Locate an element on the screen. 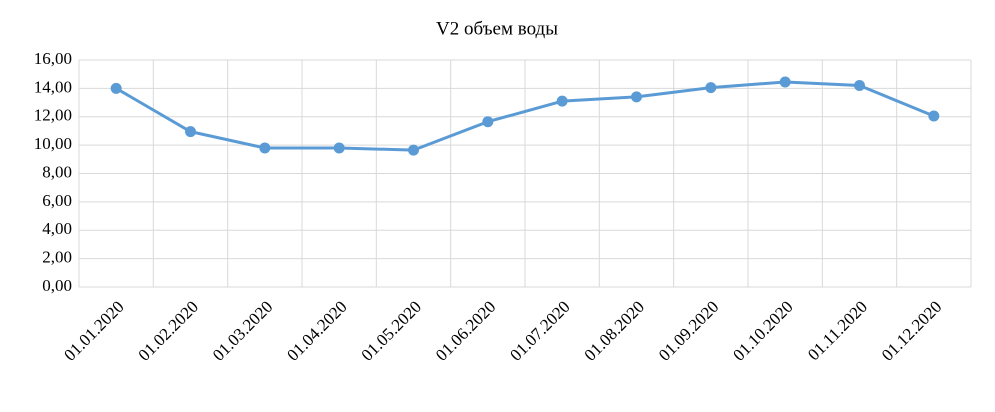  x-tick-label: 01.09.2020 is located at coordinates (689, 331).